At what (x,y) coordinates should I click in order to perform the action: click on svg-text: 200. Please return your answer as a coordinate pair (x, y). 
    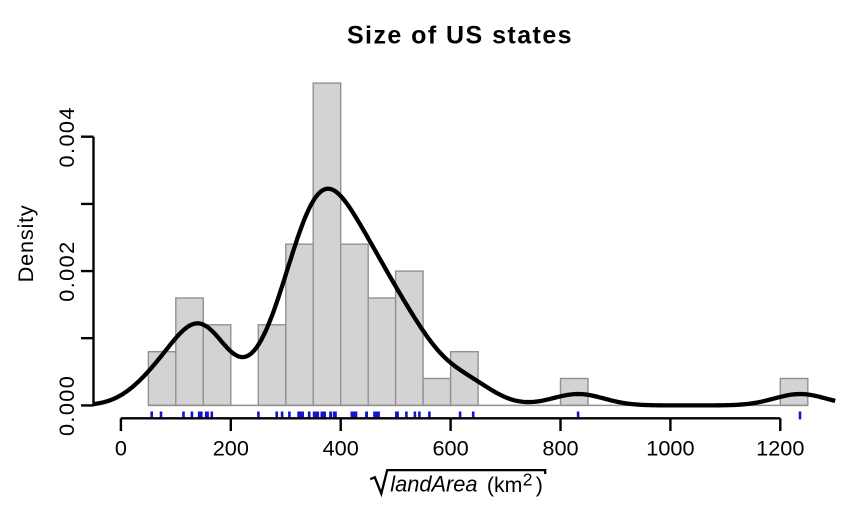
    Looking at the image, I should click on (231, 447).